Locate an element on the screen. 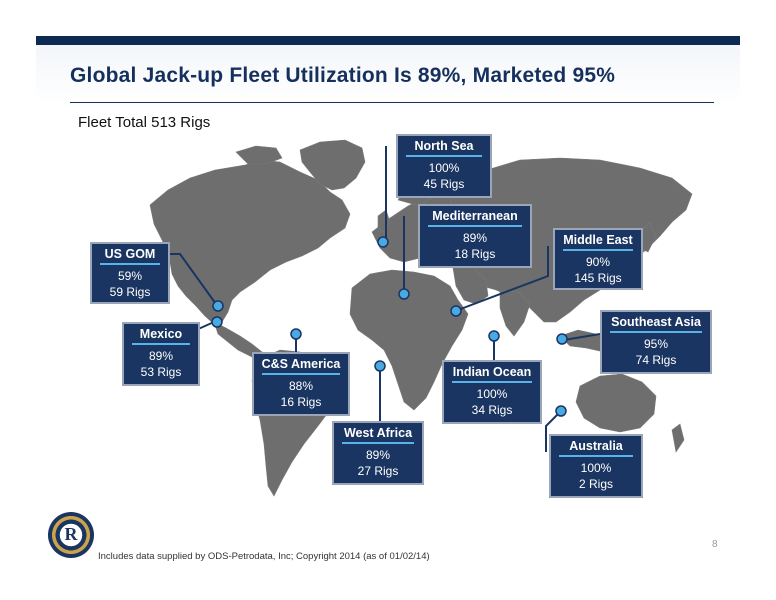 The width and height of the screenshot is (776, 600). region-name: Indian Ocean is located at coordinates (492, 372).